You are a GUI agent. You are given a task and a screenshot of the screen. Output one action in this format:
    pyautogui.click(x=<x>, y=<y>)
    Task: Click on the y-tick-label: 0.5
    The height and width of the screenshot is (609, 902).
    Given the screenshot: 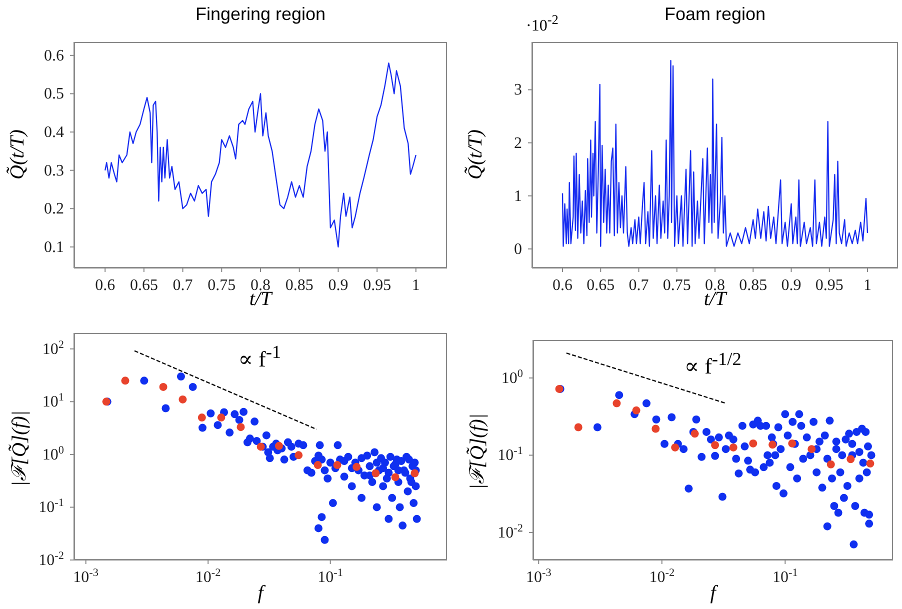 What is the action you would take?
    pyautogui.click(x=54, y=94)
    